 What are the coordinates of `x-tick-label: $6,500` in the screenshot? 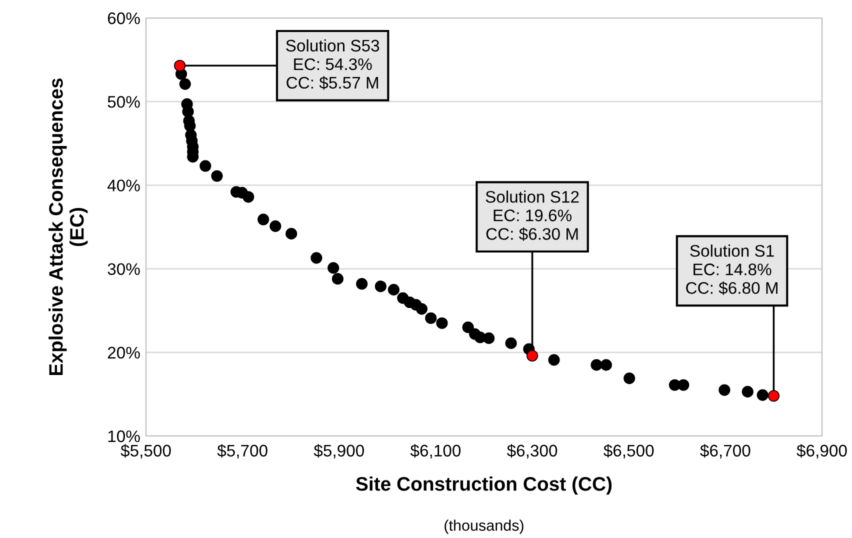 It's located at (629, 451).